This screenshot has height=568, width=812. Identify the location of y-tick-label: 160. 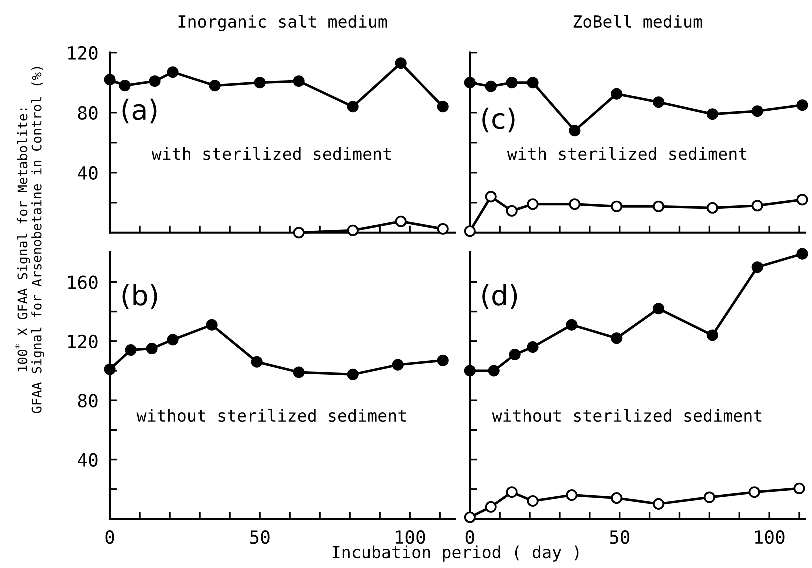
(83, 283).